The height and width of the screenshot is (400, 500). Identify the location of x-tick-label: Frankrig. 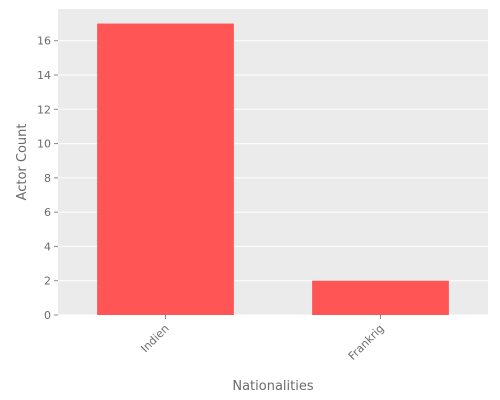
(366, 342).